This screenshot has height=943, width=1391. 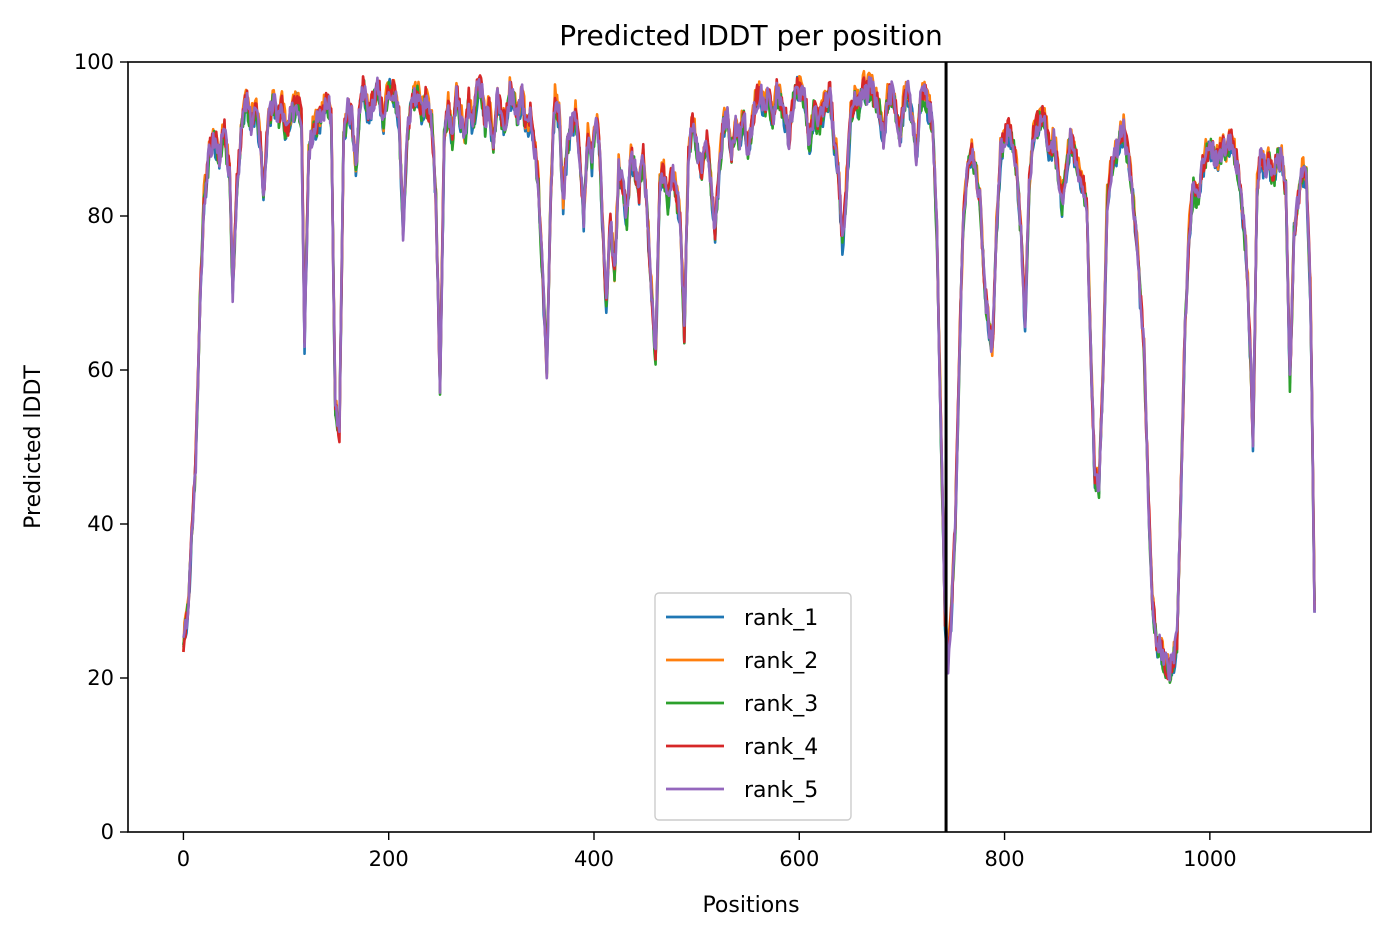 I want to click on legend-label-rank_5: rank_5, so click(x=781, y=790).